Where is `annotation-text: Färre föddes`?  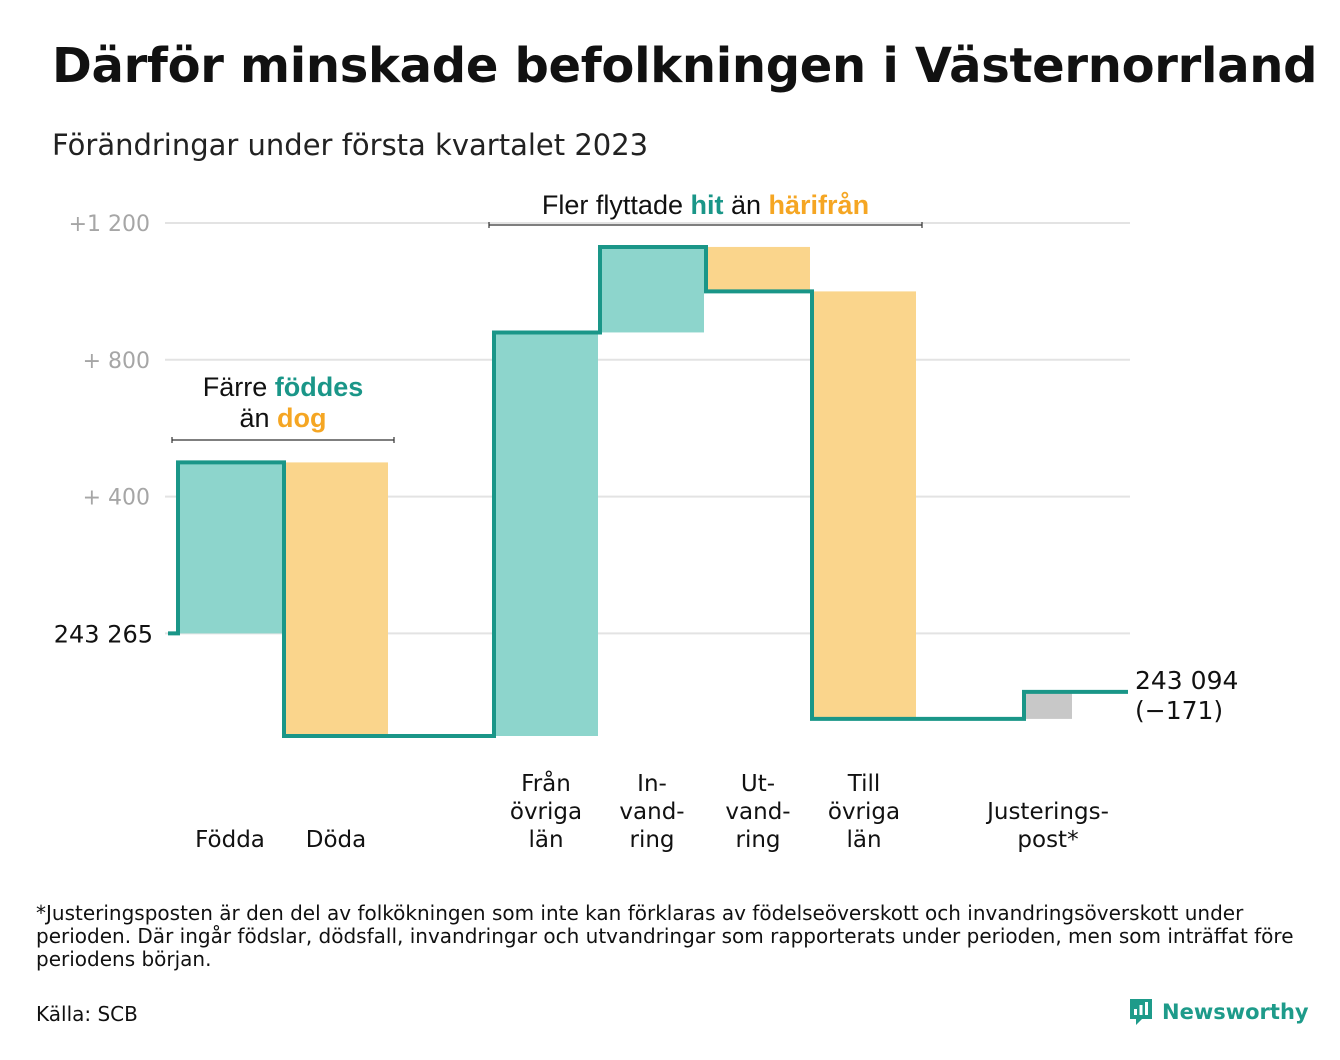 annotation-text: Färre föddes is located at coordinates (283, 387).